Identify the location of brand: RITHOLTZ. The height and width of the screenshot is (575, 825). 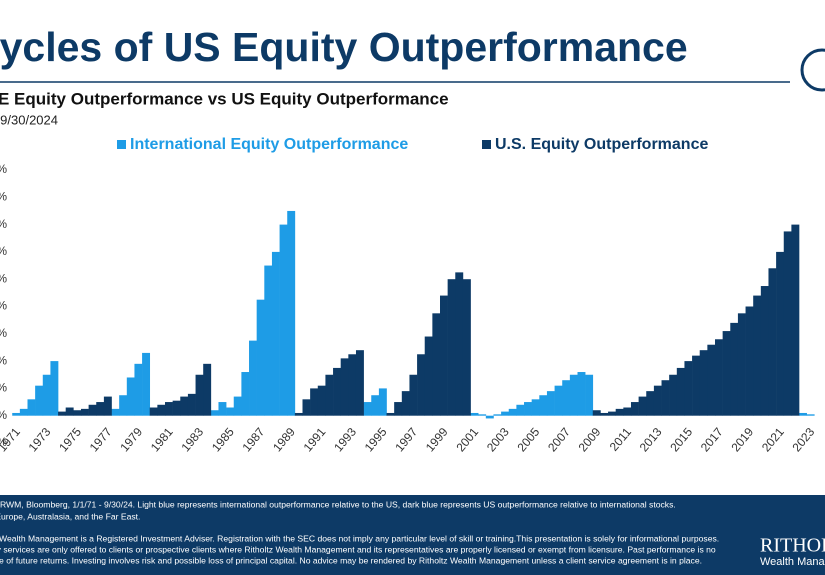
(792, 546).